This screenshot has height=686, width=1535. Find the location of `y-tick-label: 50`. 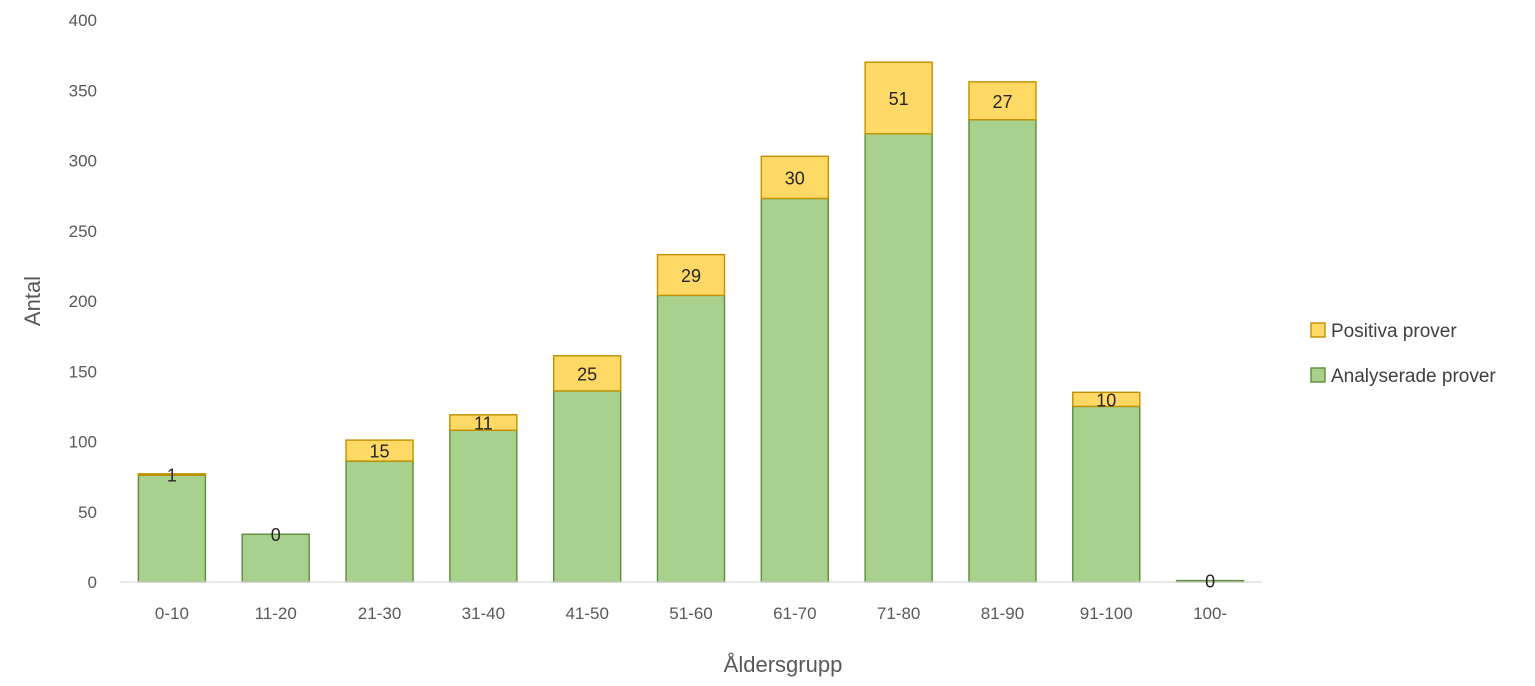

y-tick-label: 50 is located at coordinates (87, 512).